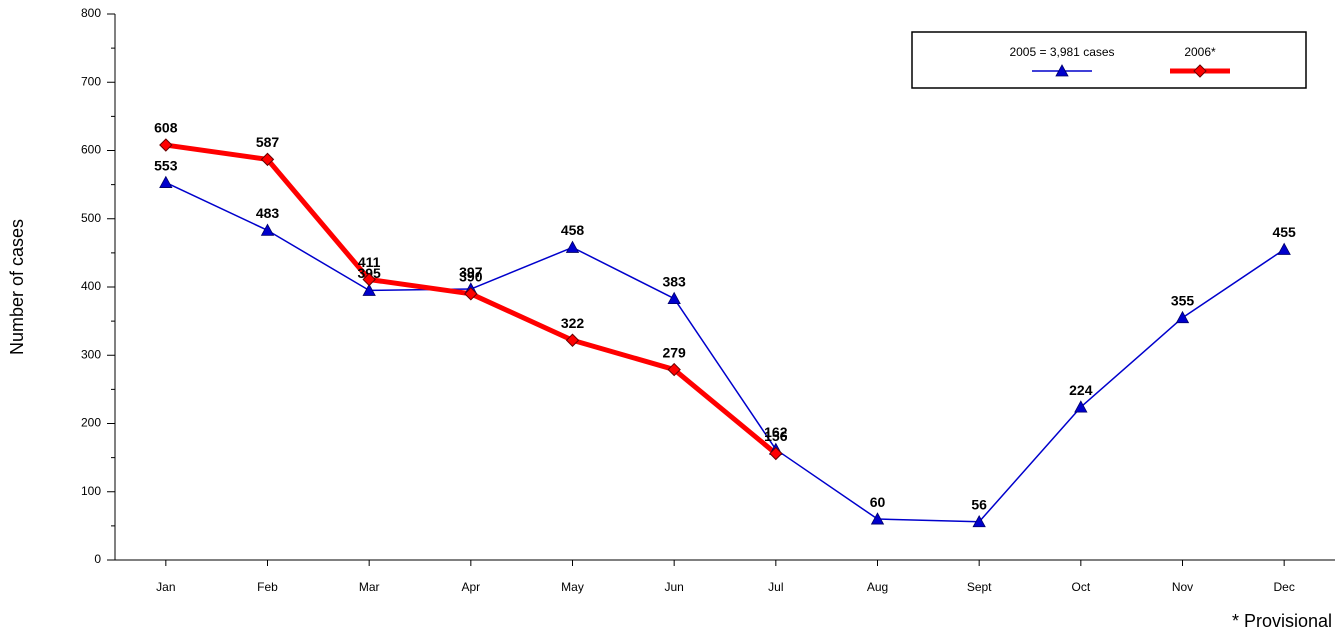  Describe the element at coordinates (1183, 300) in the screenshot. I see `data-label: 355` at that location.